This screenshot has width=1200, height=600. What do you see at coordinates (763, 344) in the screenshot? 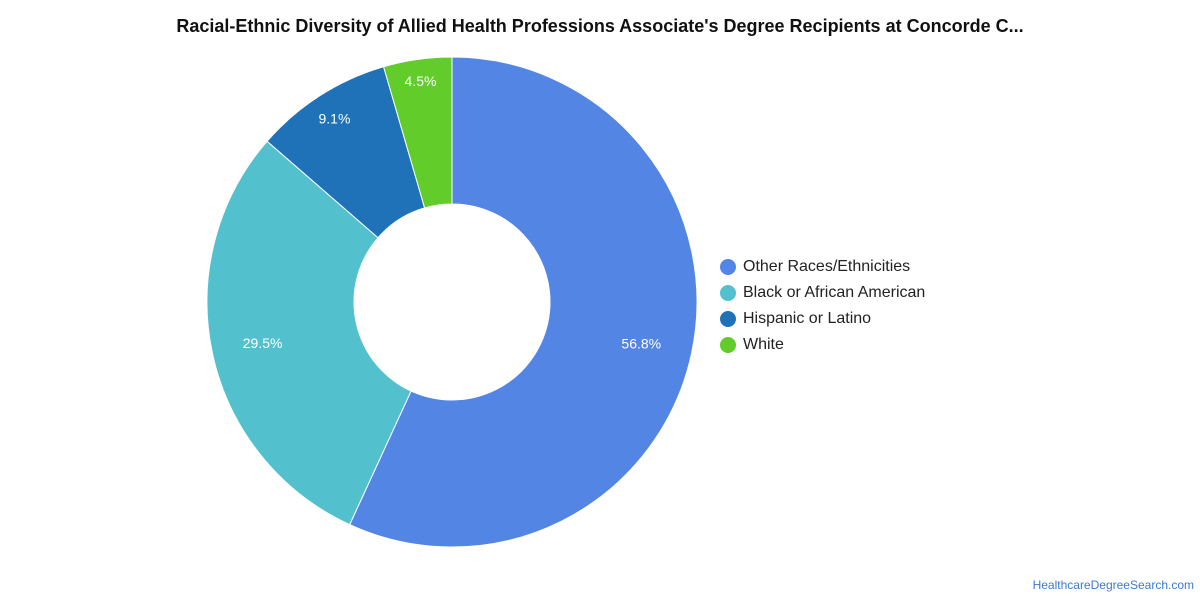
I see `legend-label: White` at bounding box center [763, 344].